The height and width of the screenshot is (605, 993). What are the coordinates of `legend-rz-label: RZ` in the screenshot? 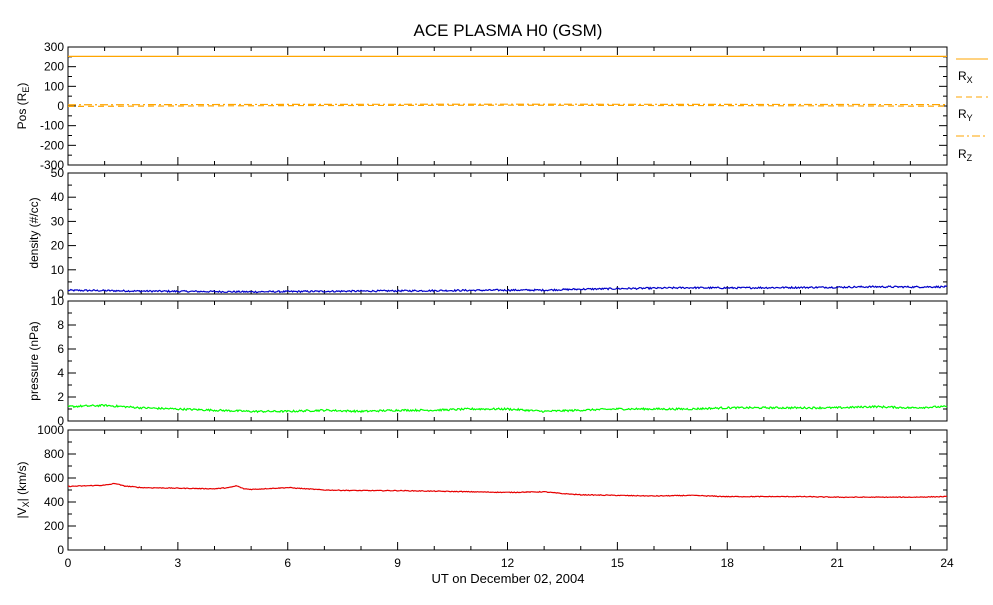 It's located at (965, 155).